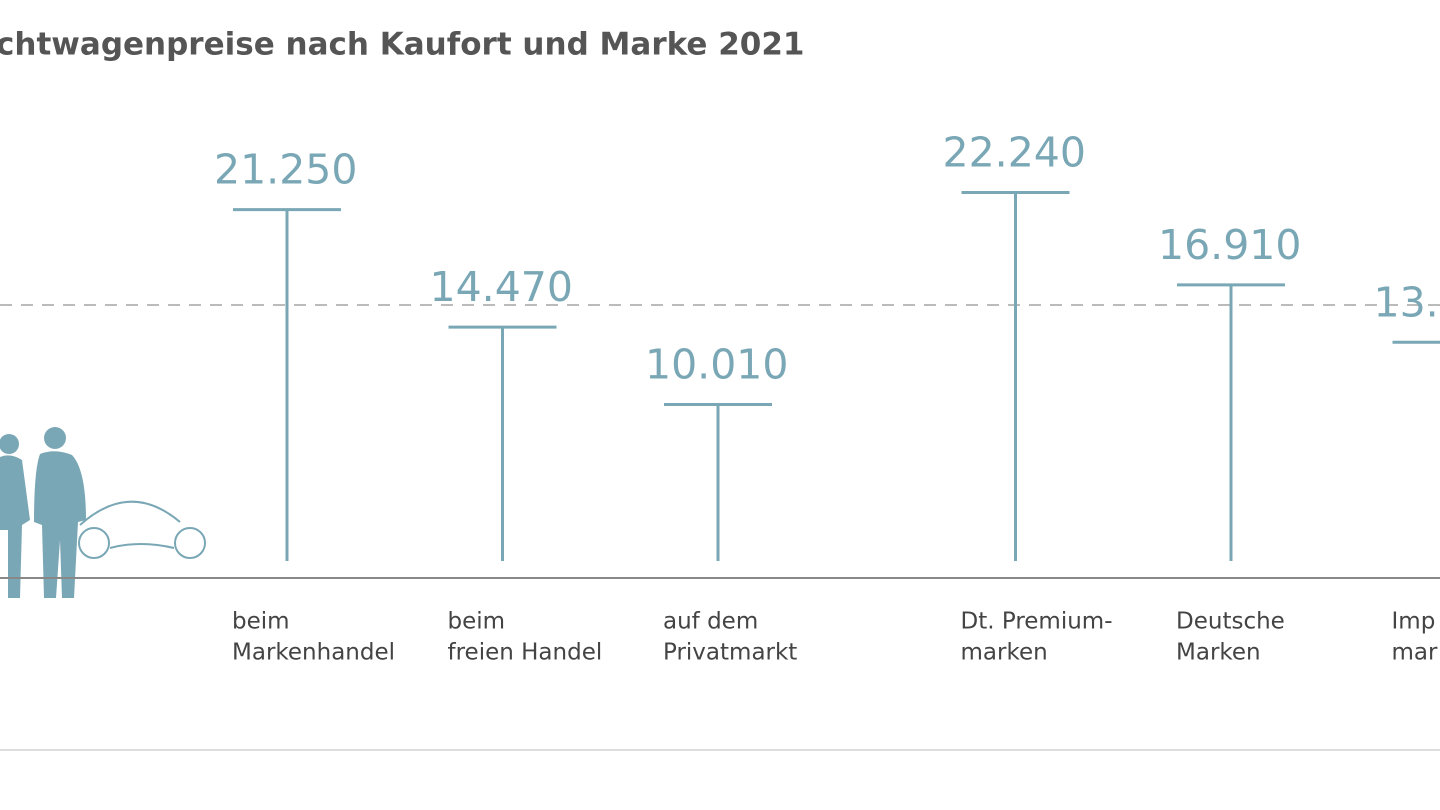 Image resolution: width=1440 pixels, height=810 pixels. What do you see at coordinates (1004, 653) in the screenshot?
I see `category-label: marken` at bounding box center [1004, 653].